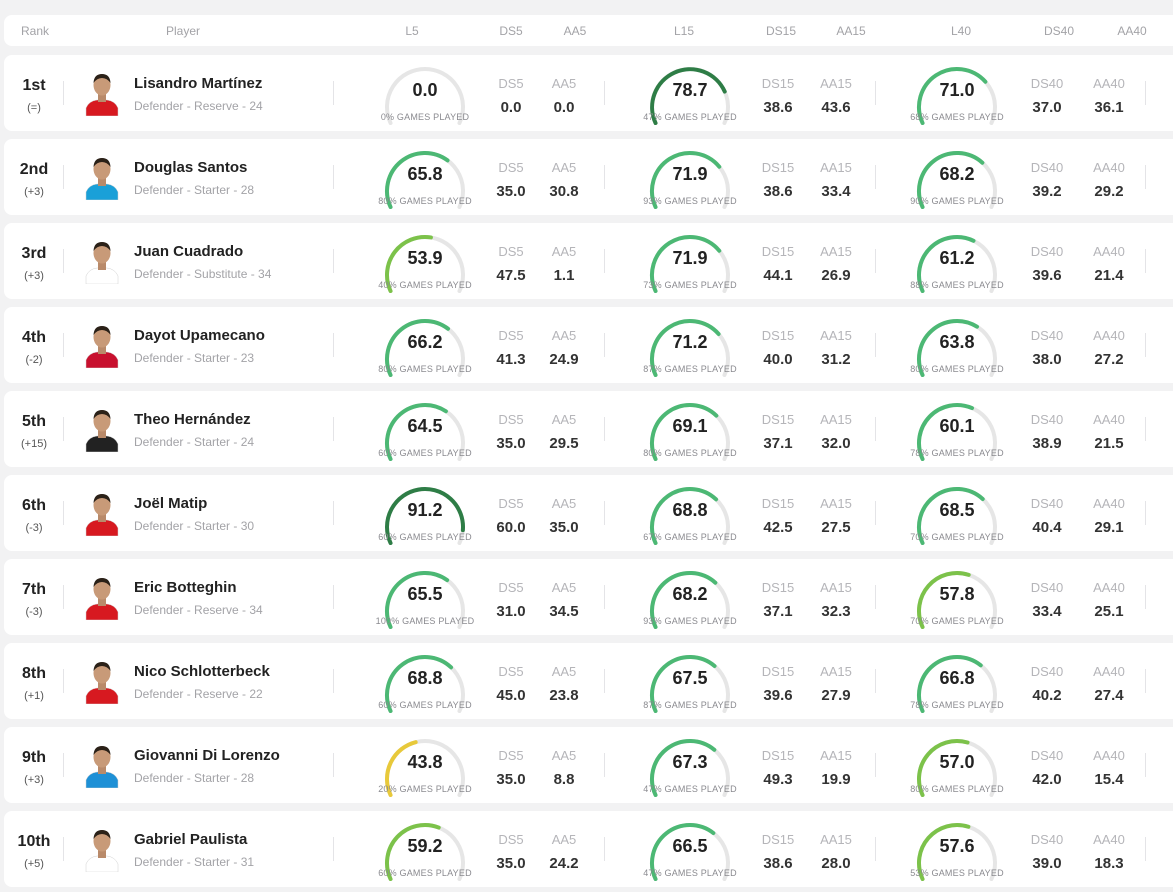 The height and width of the screenshot is (892, 1173). Describe the element at coordinates (957, 426) in the screenshot. I see `l40-score-value: 60.1` at that location.